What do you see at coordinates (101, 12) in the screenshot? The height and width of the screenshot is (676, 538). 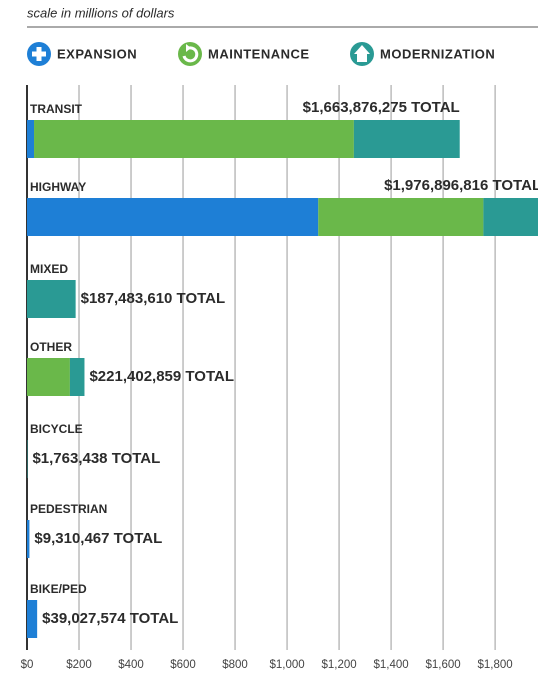 I see `subtitle: scale in millions of dollars` at bounding box center [101, 12].